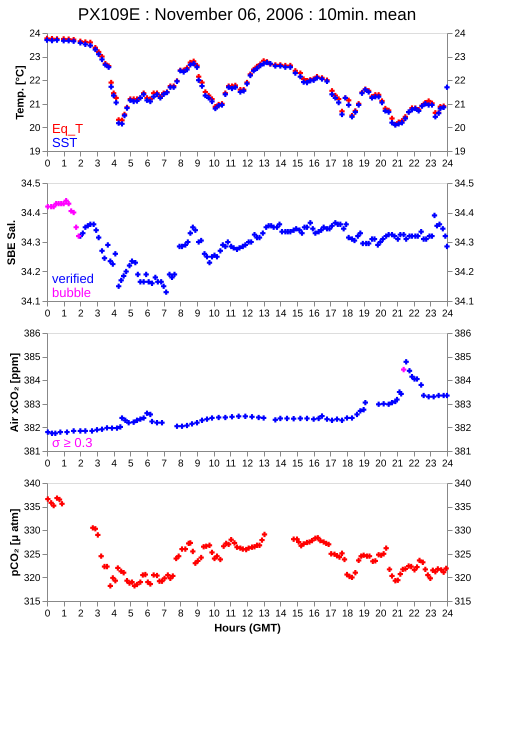 The width and height of the screenshot is (515, 739). Describe the element at coordinates (464, 213) in the screenshot. I see `y2-tick-label: 34.4` at that location.